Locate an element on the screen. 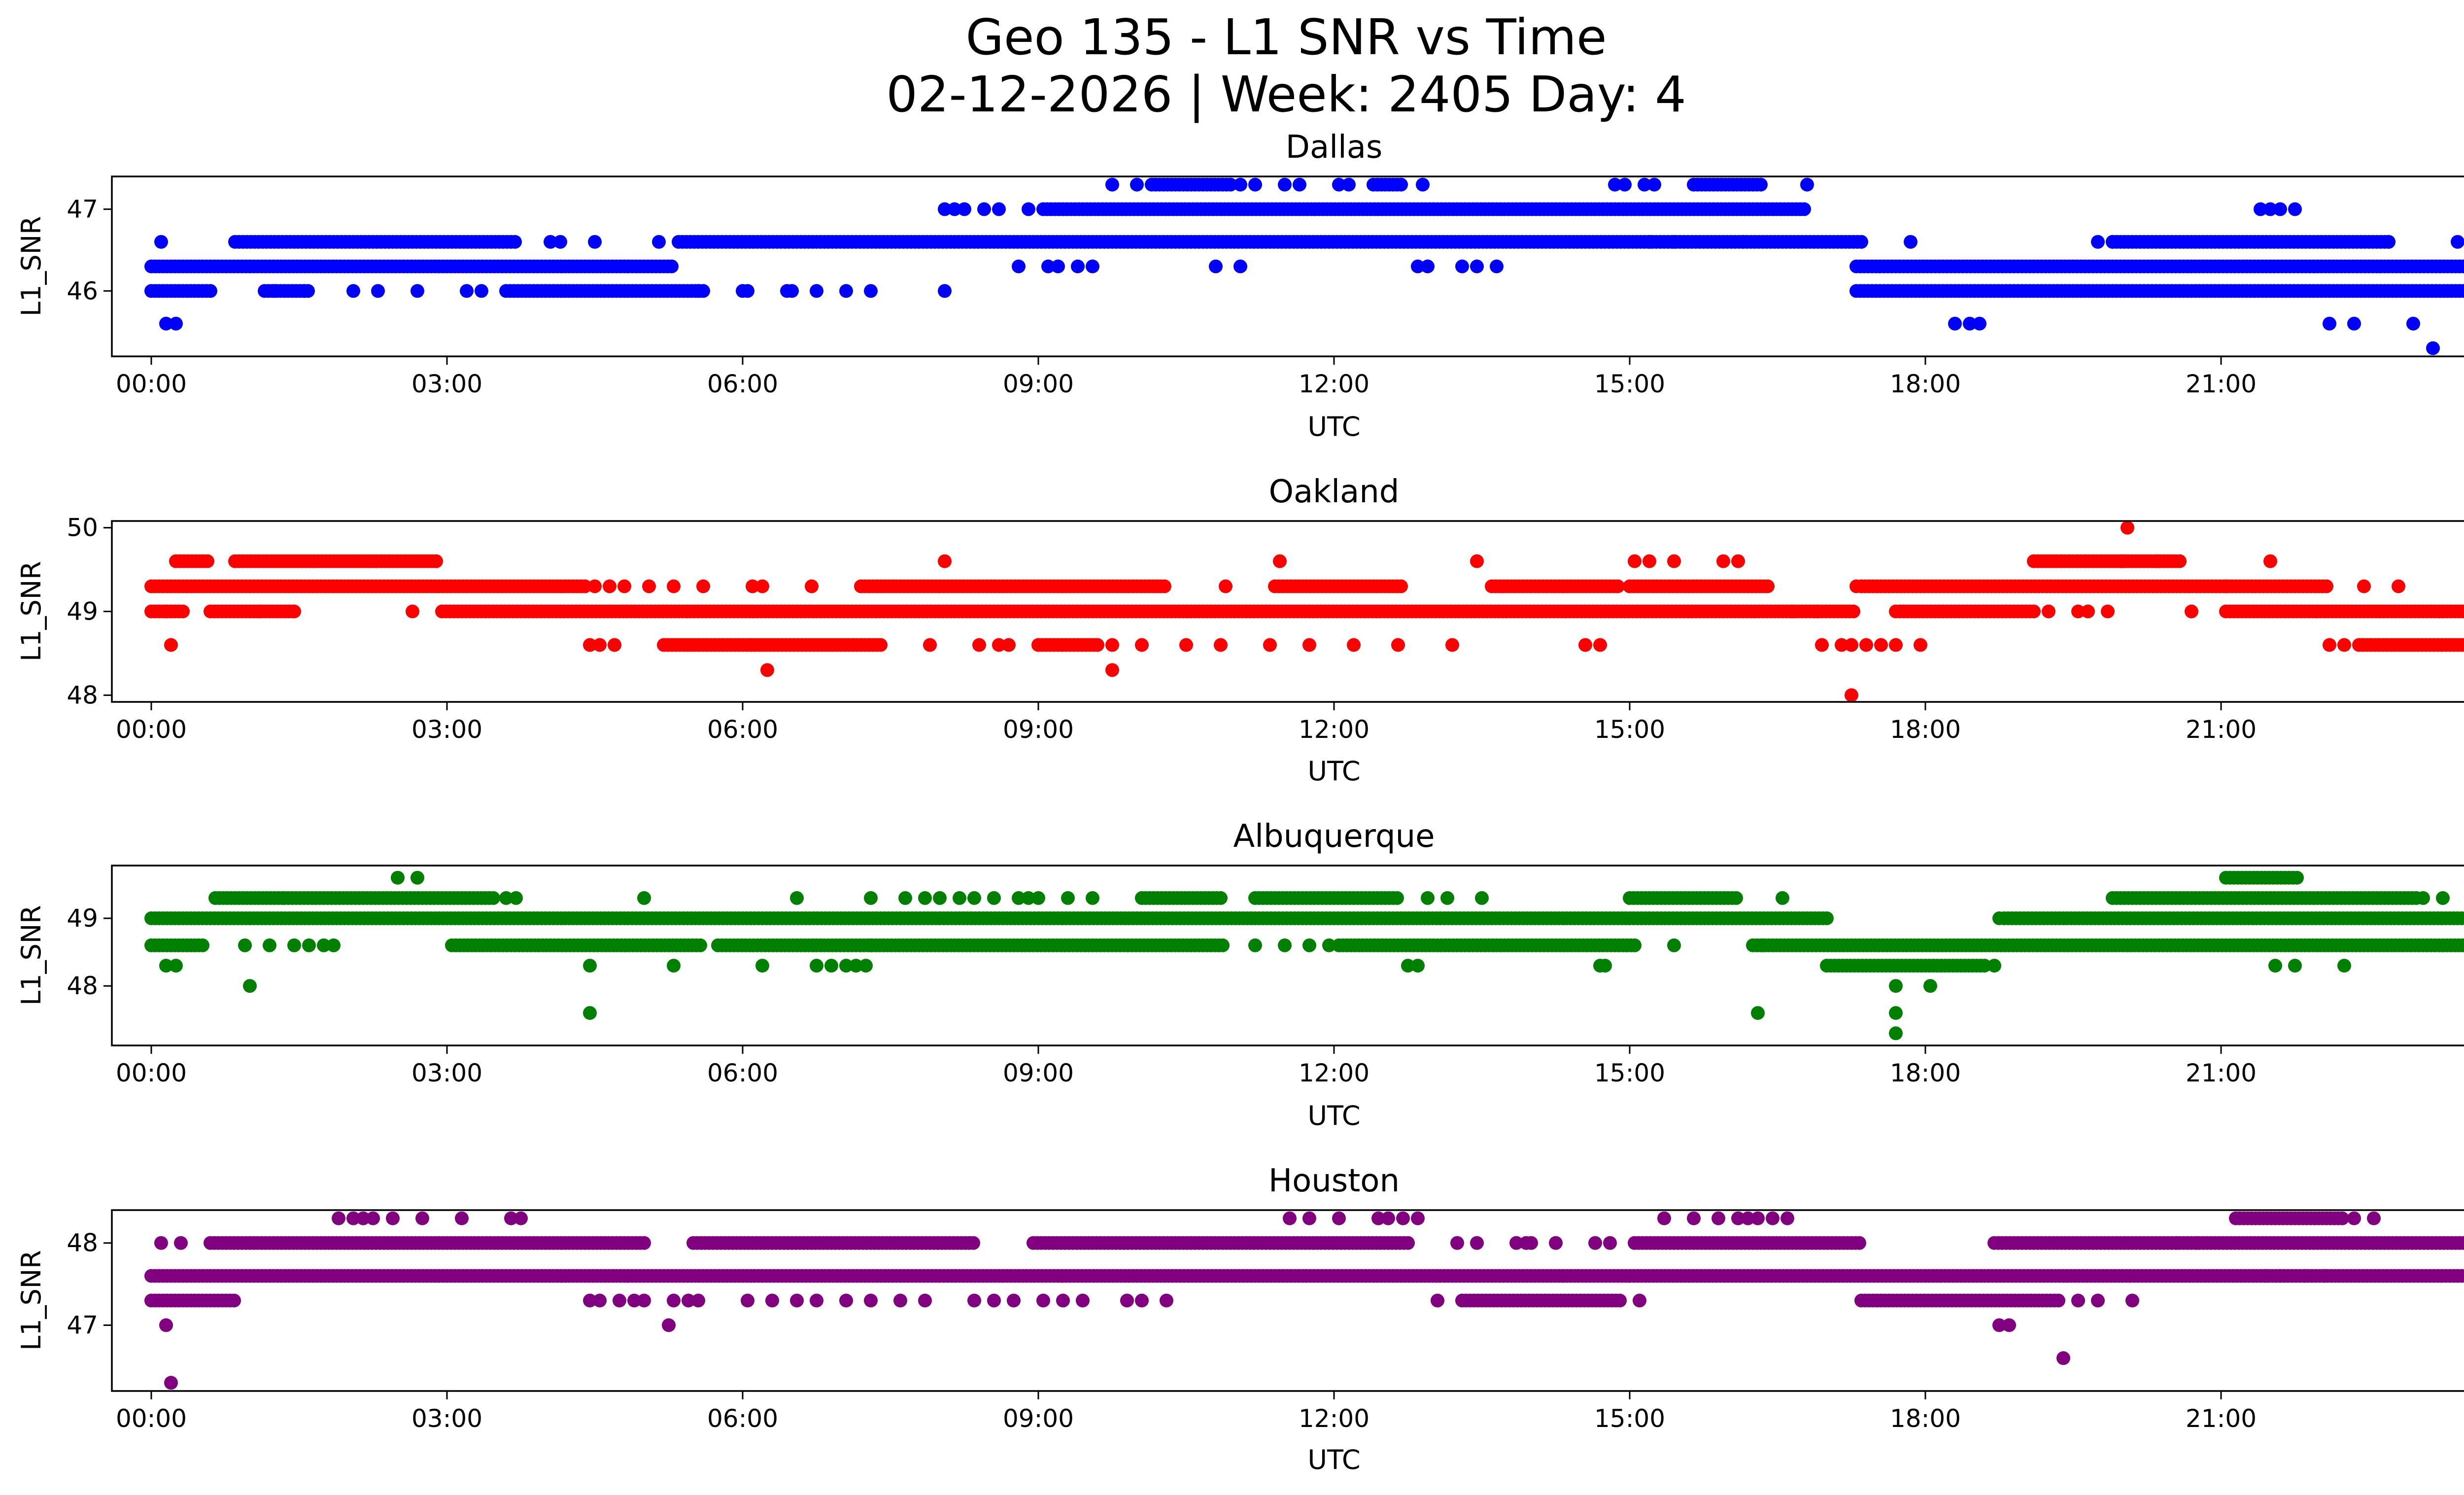 Image resolution: width=2464 pixels, height=1495 pixels. oakland-axes-frame is located at coordinates (1287, 611).